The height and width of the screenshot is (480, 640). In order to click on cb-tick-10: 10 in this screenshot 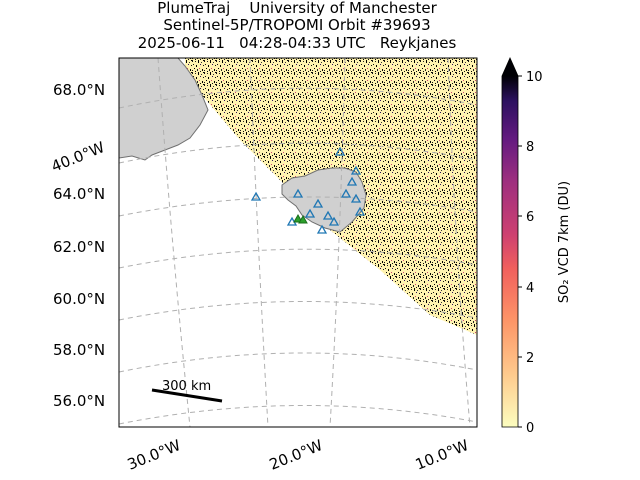, I will do `click(534, 77)`.